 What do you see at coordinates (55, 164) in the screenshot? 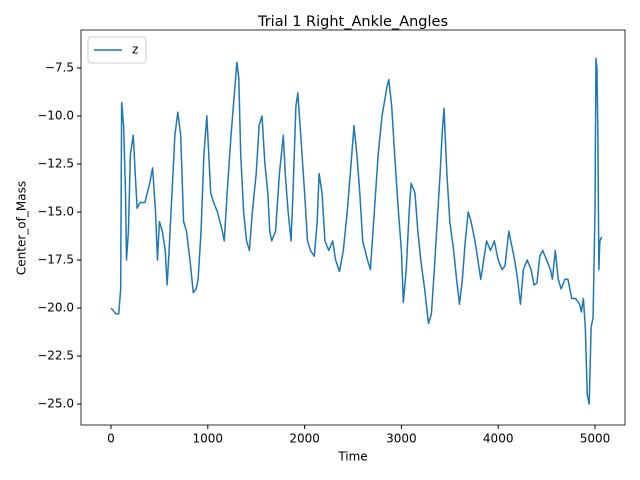
I see `y-tick-label: −12.5` at bounding box center [55, 164].